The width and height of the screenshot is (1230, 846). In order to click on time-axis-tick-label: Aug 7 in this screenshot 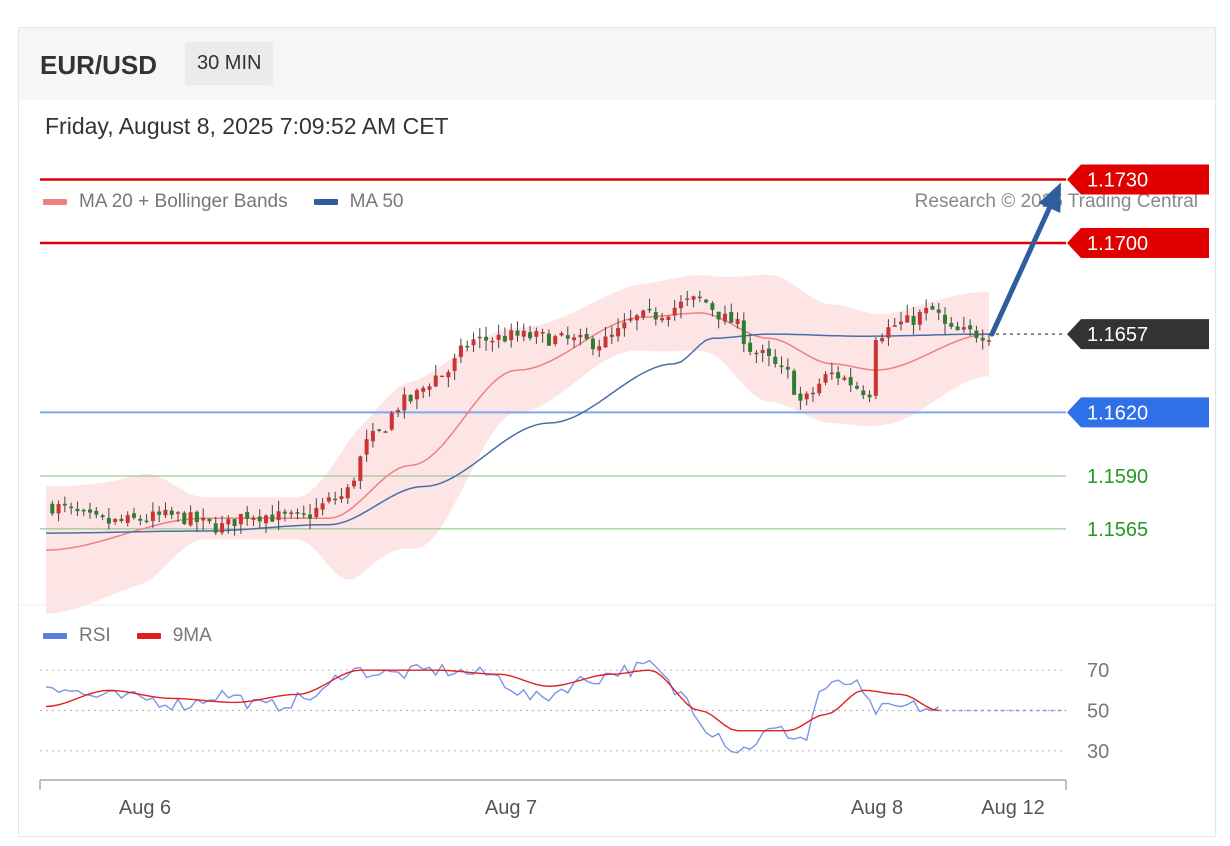, I will do `click(511, 808)`.